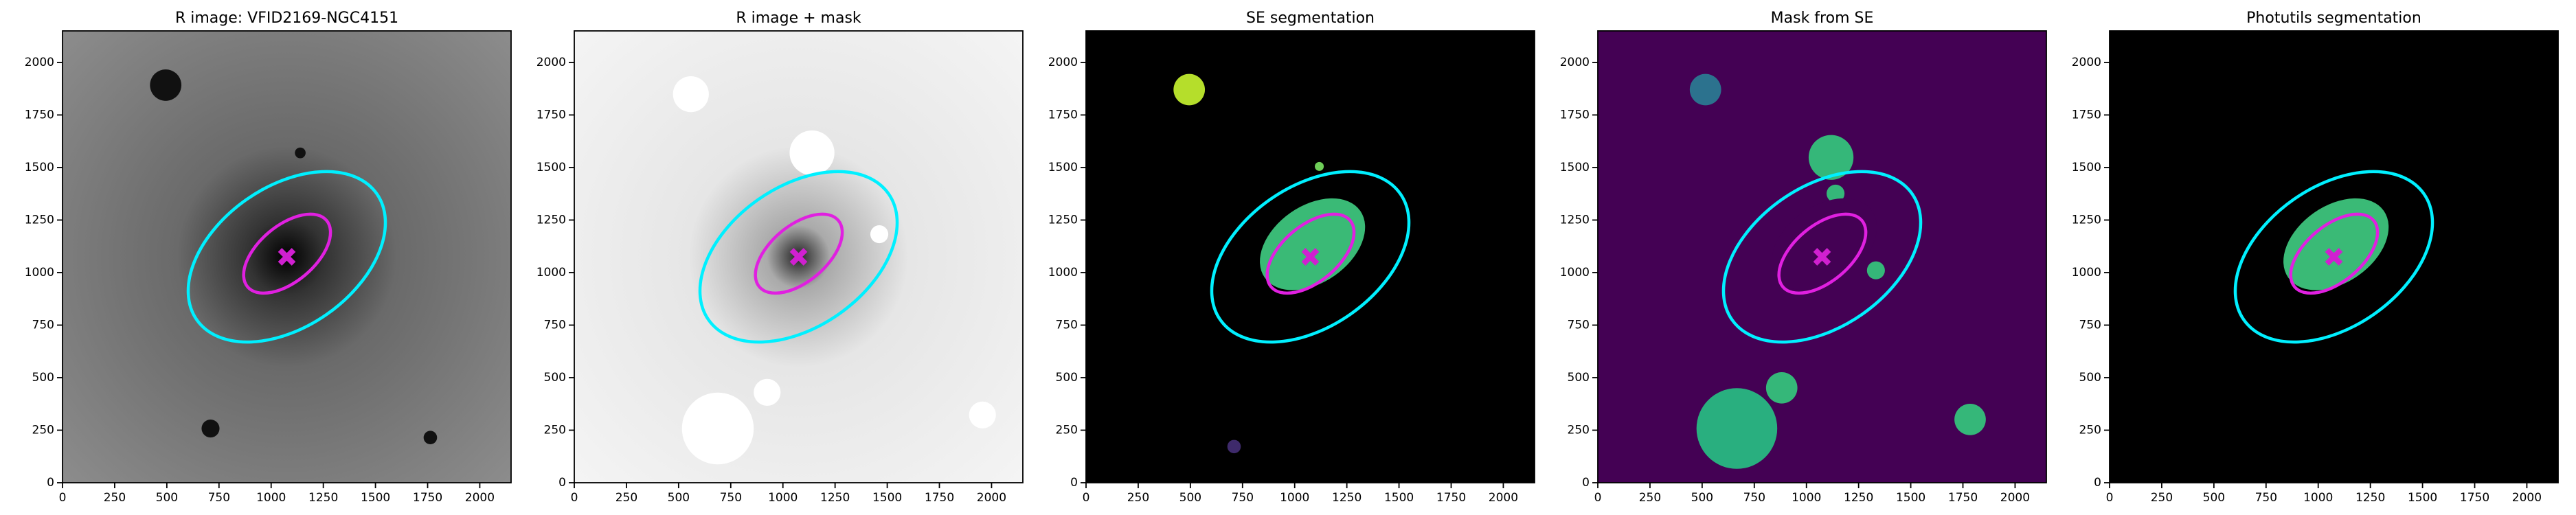 The image size is (2576, 515). Describe the element at coordinates (1310, 18) in the screenshot. I see `panel-title: SE segmentation` at that location.